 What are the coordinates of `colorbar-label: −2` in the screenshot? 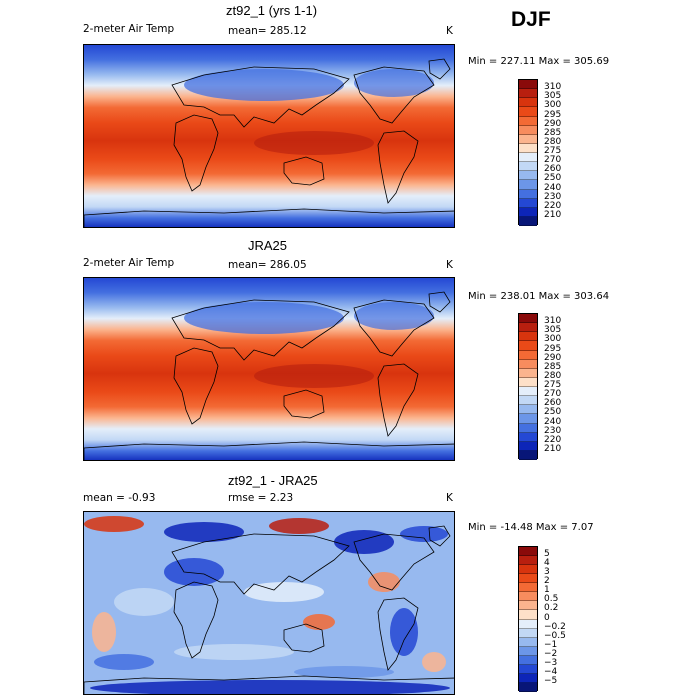 It's located at (551, 653).